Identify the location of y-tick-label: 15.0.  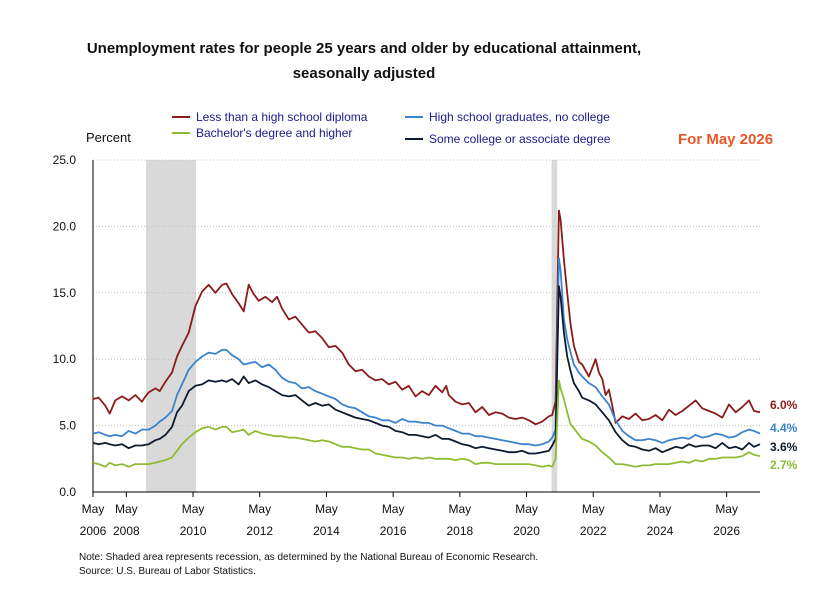
(65, 293).